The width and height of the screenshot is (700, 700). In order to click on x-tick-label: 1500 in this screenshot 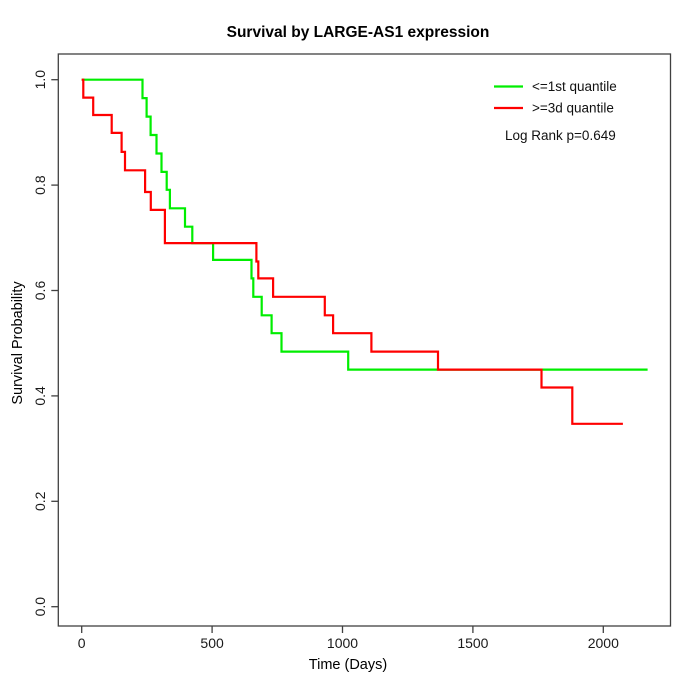, I will do `click(472, 643)`.